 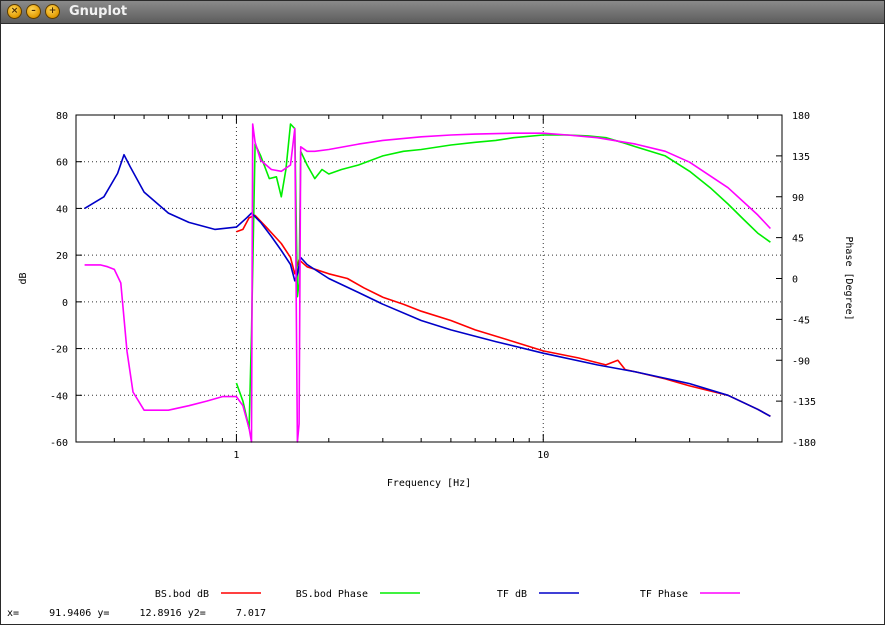 What do you see at coordinates (795, 280) in the screenshot?
I see `y2-tick-label: 0` at bounding box center [795, 280].